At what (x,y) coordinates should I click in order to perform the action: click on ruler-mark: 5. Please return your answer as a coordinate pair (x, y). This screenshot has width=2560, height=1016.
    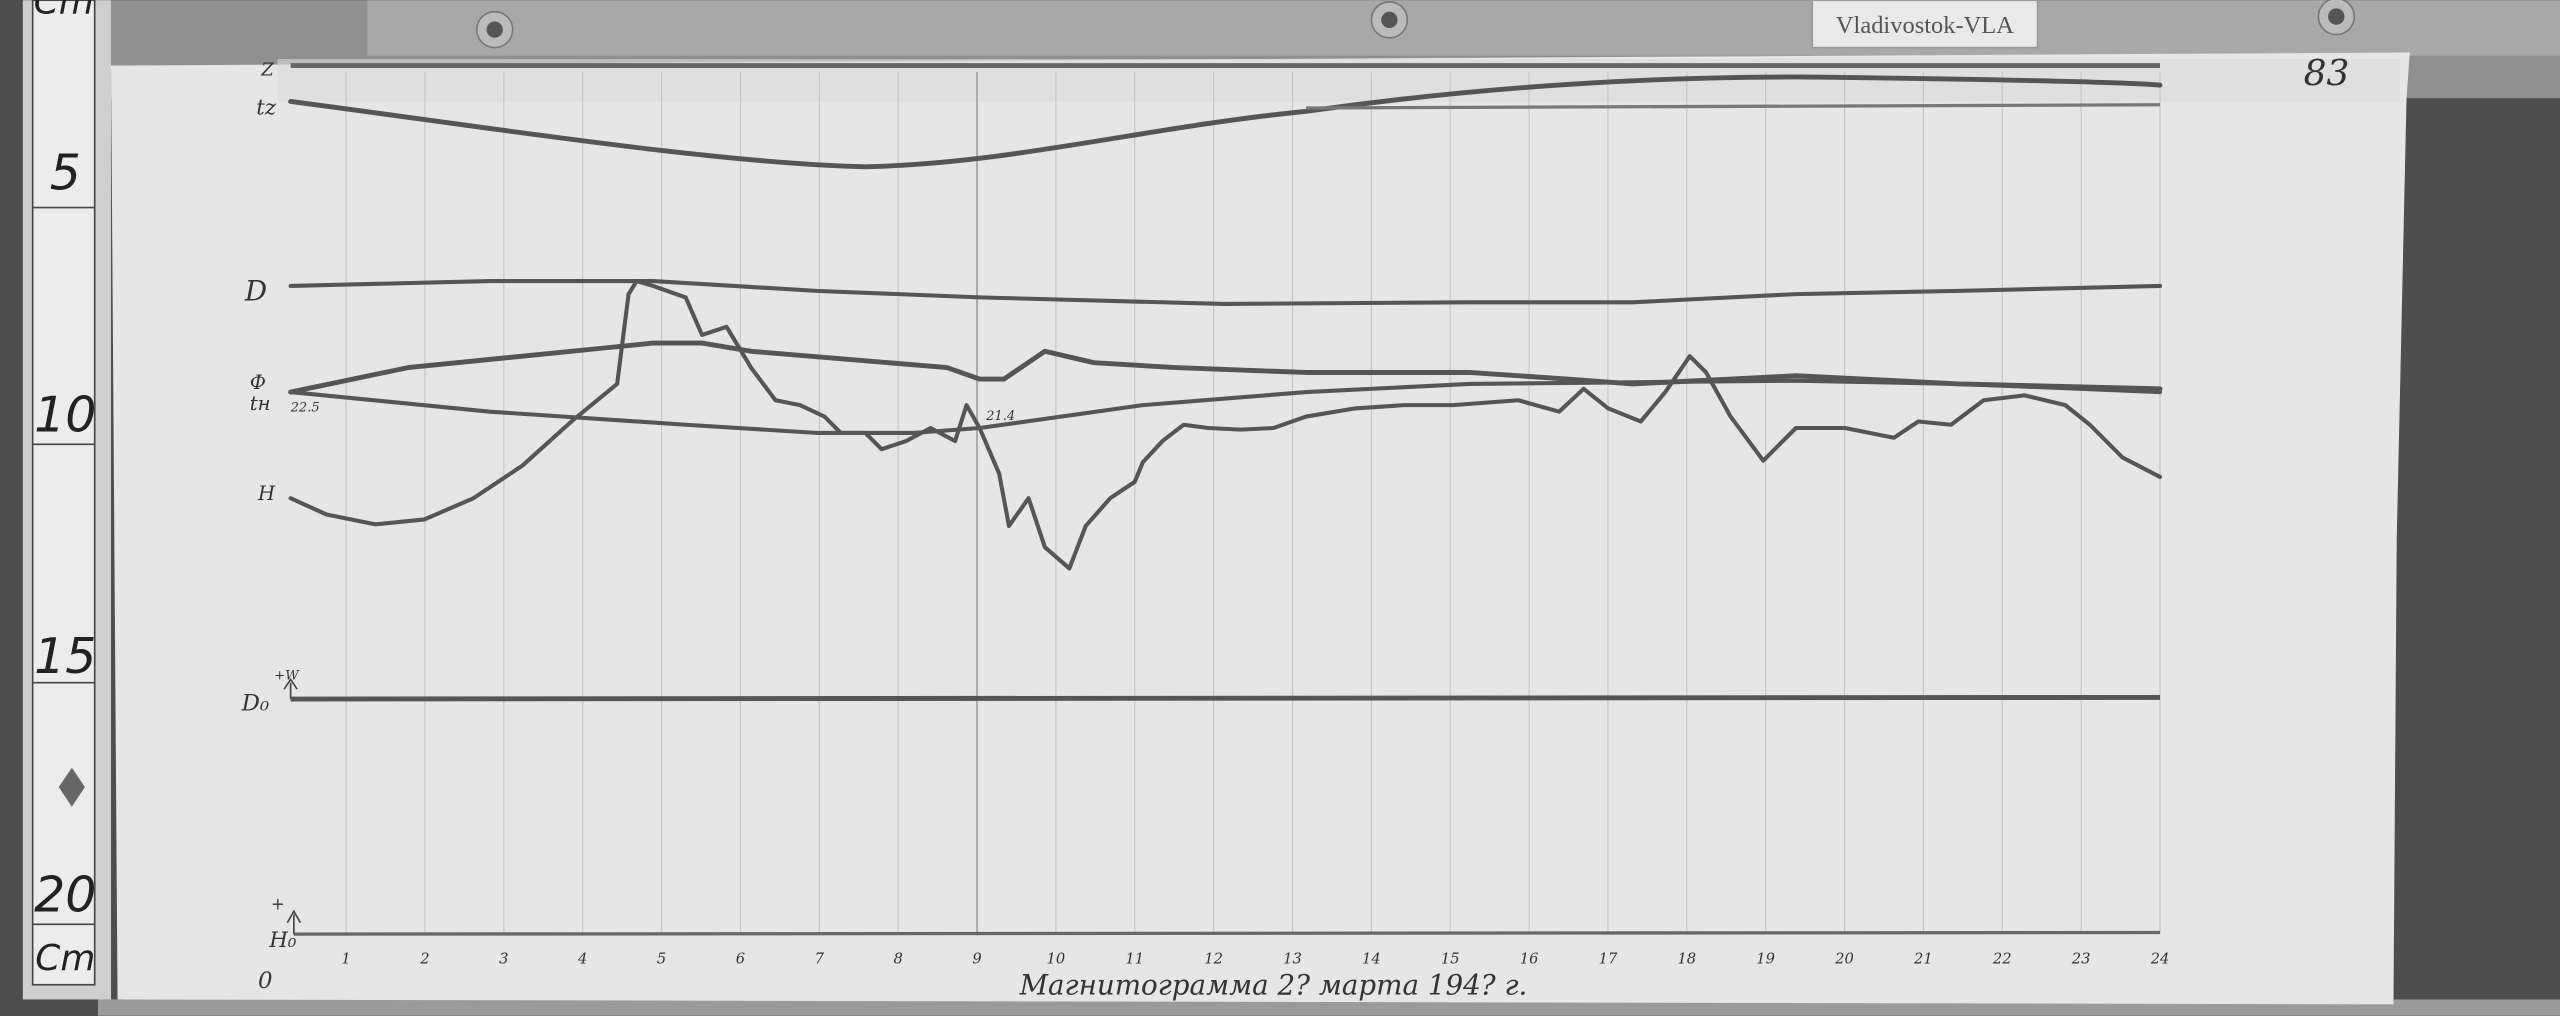
    Looking at the image, I should click on (65, 173).